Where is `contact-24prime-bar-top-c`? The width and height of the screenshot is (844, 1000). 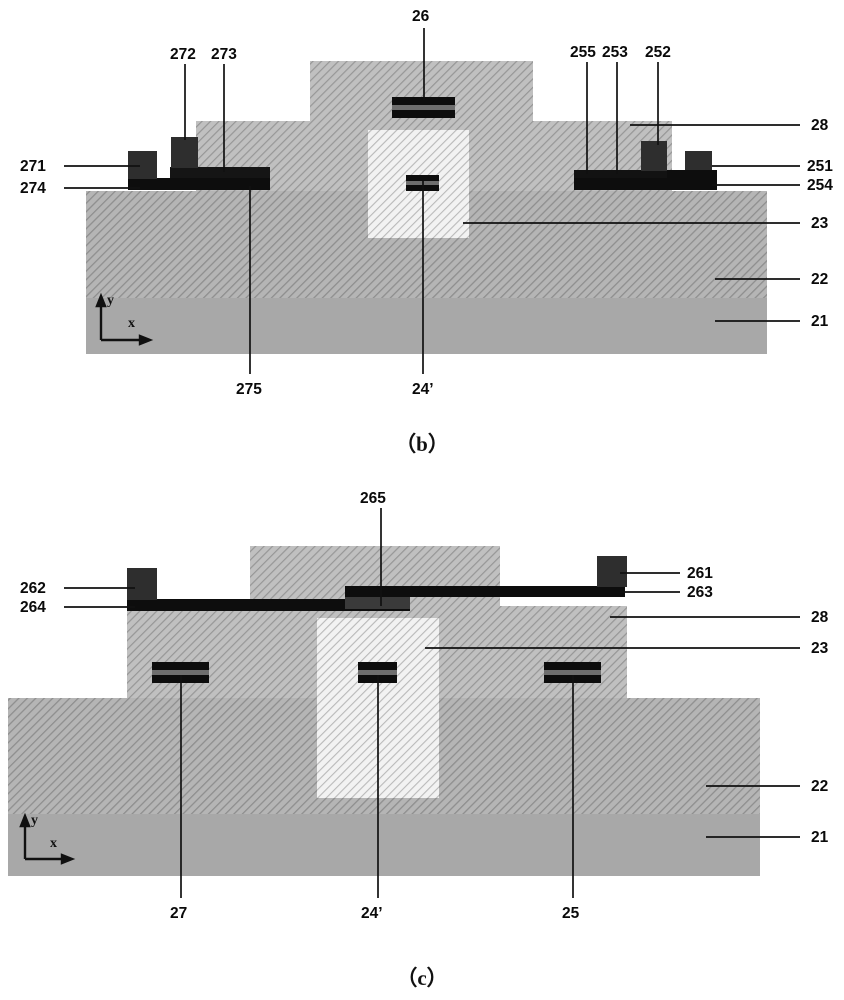 contact-24prime-bar-top-c is located at coordinates (377, 666).